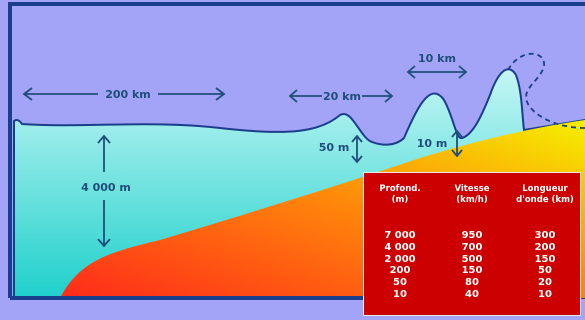 This screenshot has height=320, width=585. I want to click on label-depth-ocean: 4 000 m, so click(106, 187).